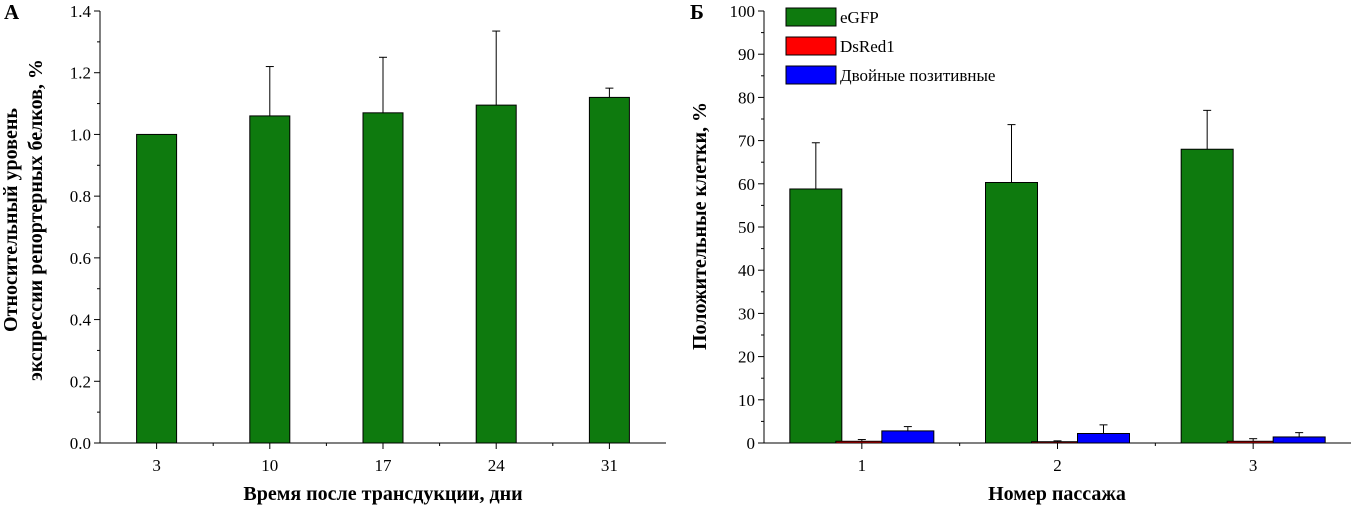 The height and width of the screenshot is (506, 1356). What do you see at coordinates (80, 196) in the screenshot?
I see `y-tick-label: 0.8` at bounding box center [80, 196].